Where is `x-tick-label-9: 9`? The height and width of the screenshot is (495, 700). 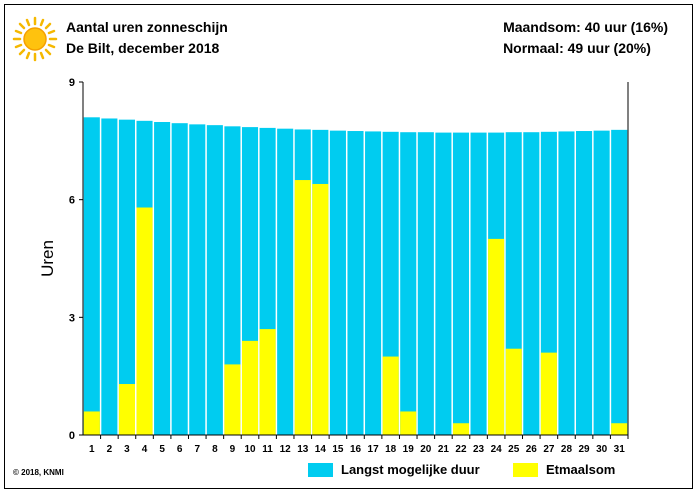
x-tick-label-9: 9 is located at coordinates (233, 449).